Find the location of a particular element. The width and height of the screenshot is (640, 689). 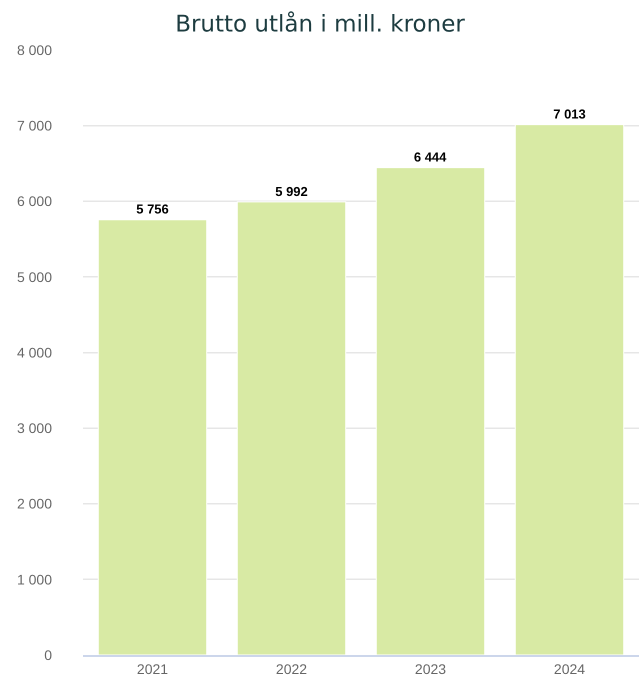

x-tick-label: 2023 is located at coordinates (430, 668).